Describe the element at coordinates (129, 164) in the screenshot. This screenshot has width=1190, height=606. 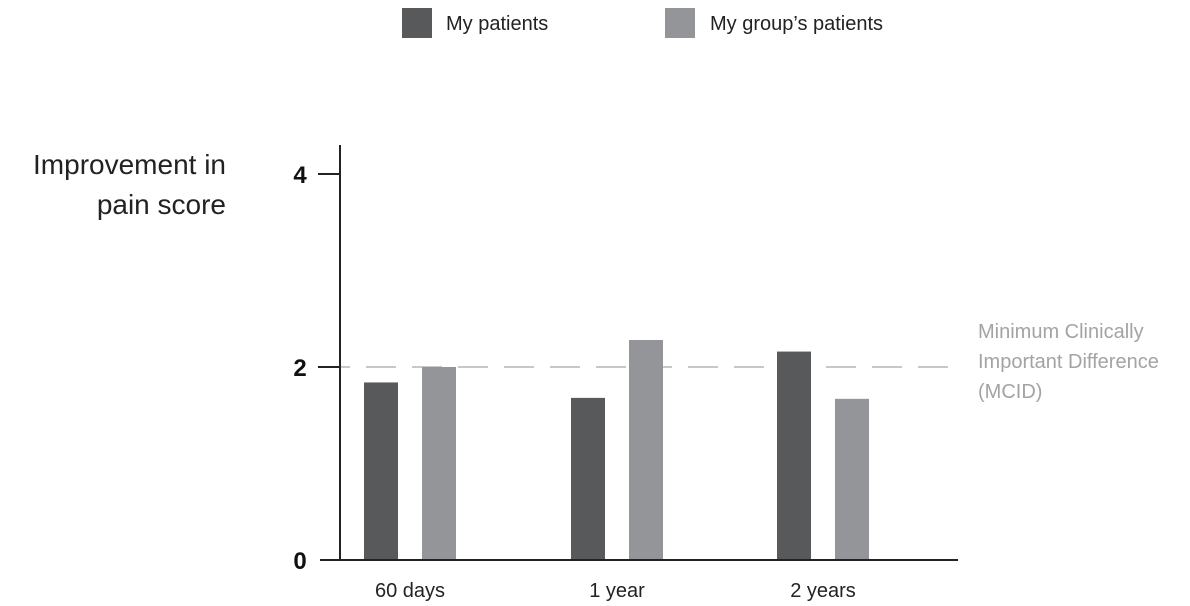
I see `y-axis-title-line-1: Improvement in` at that location.